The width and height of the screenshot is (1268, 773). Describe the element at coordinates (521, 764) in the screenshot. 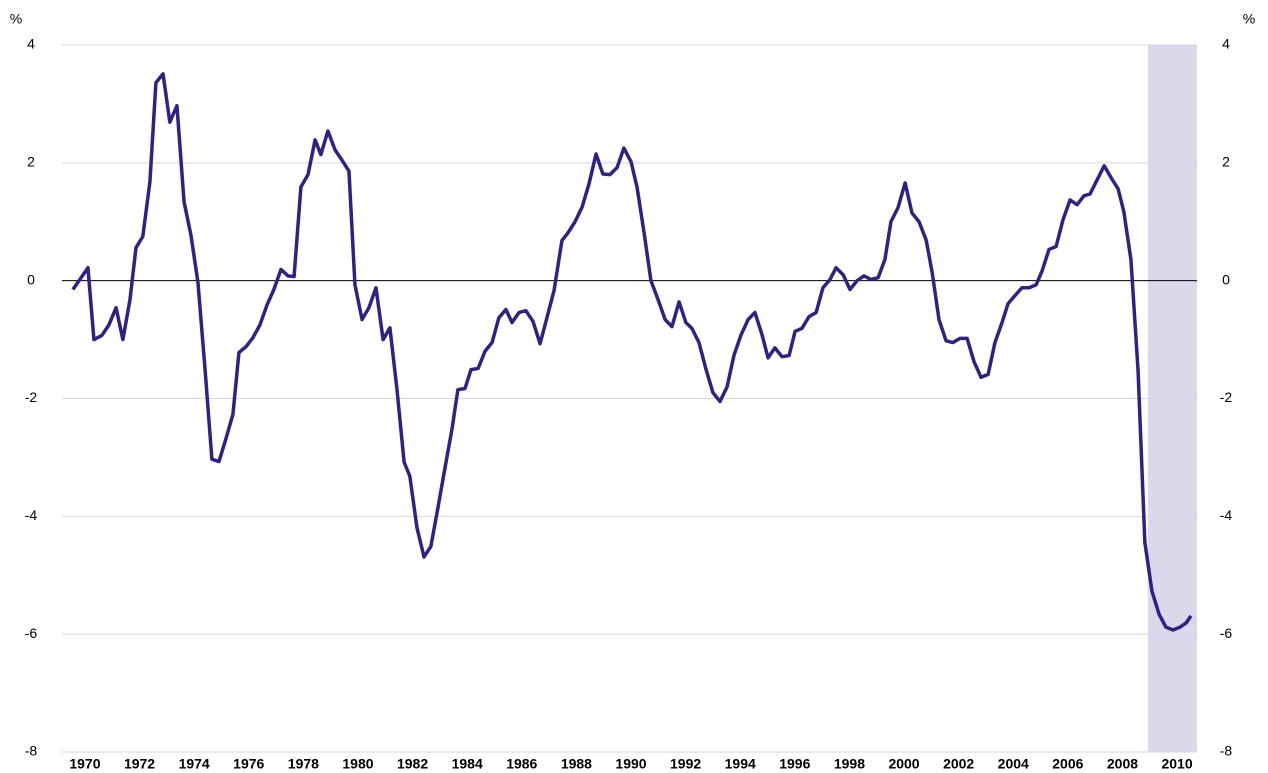

I see `x-tick-label: 1986` at that location.